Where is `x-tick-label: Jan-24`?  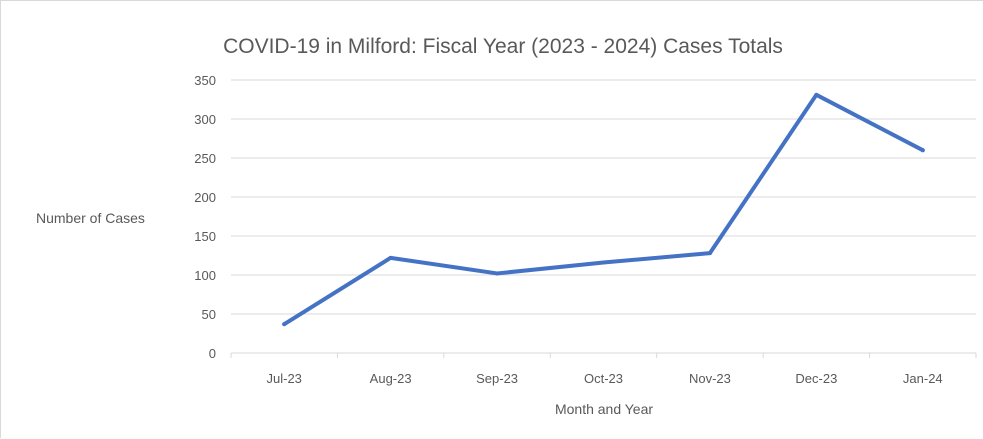 x-tick-label: Jan-24 is located at coordinates (923, 378).